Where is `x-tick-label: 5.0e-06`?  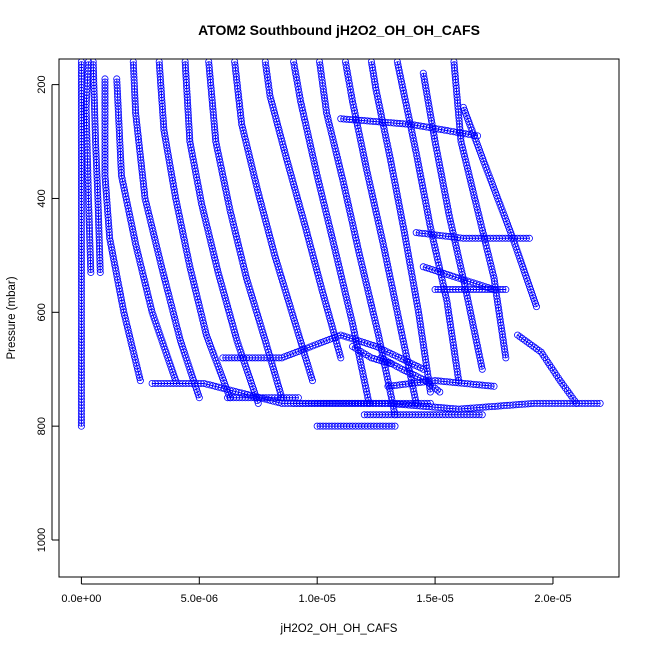 x-tick-label: 5.0e-06 is located at coordinates (199, 599).